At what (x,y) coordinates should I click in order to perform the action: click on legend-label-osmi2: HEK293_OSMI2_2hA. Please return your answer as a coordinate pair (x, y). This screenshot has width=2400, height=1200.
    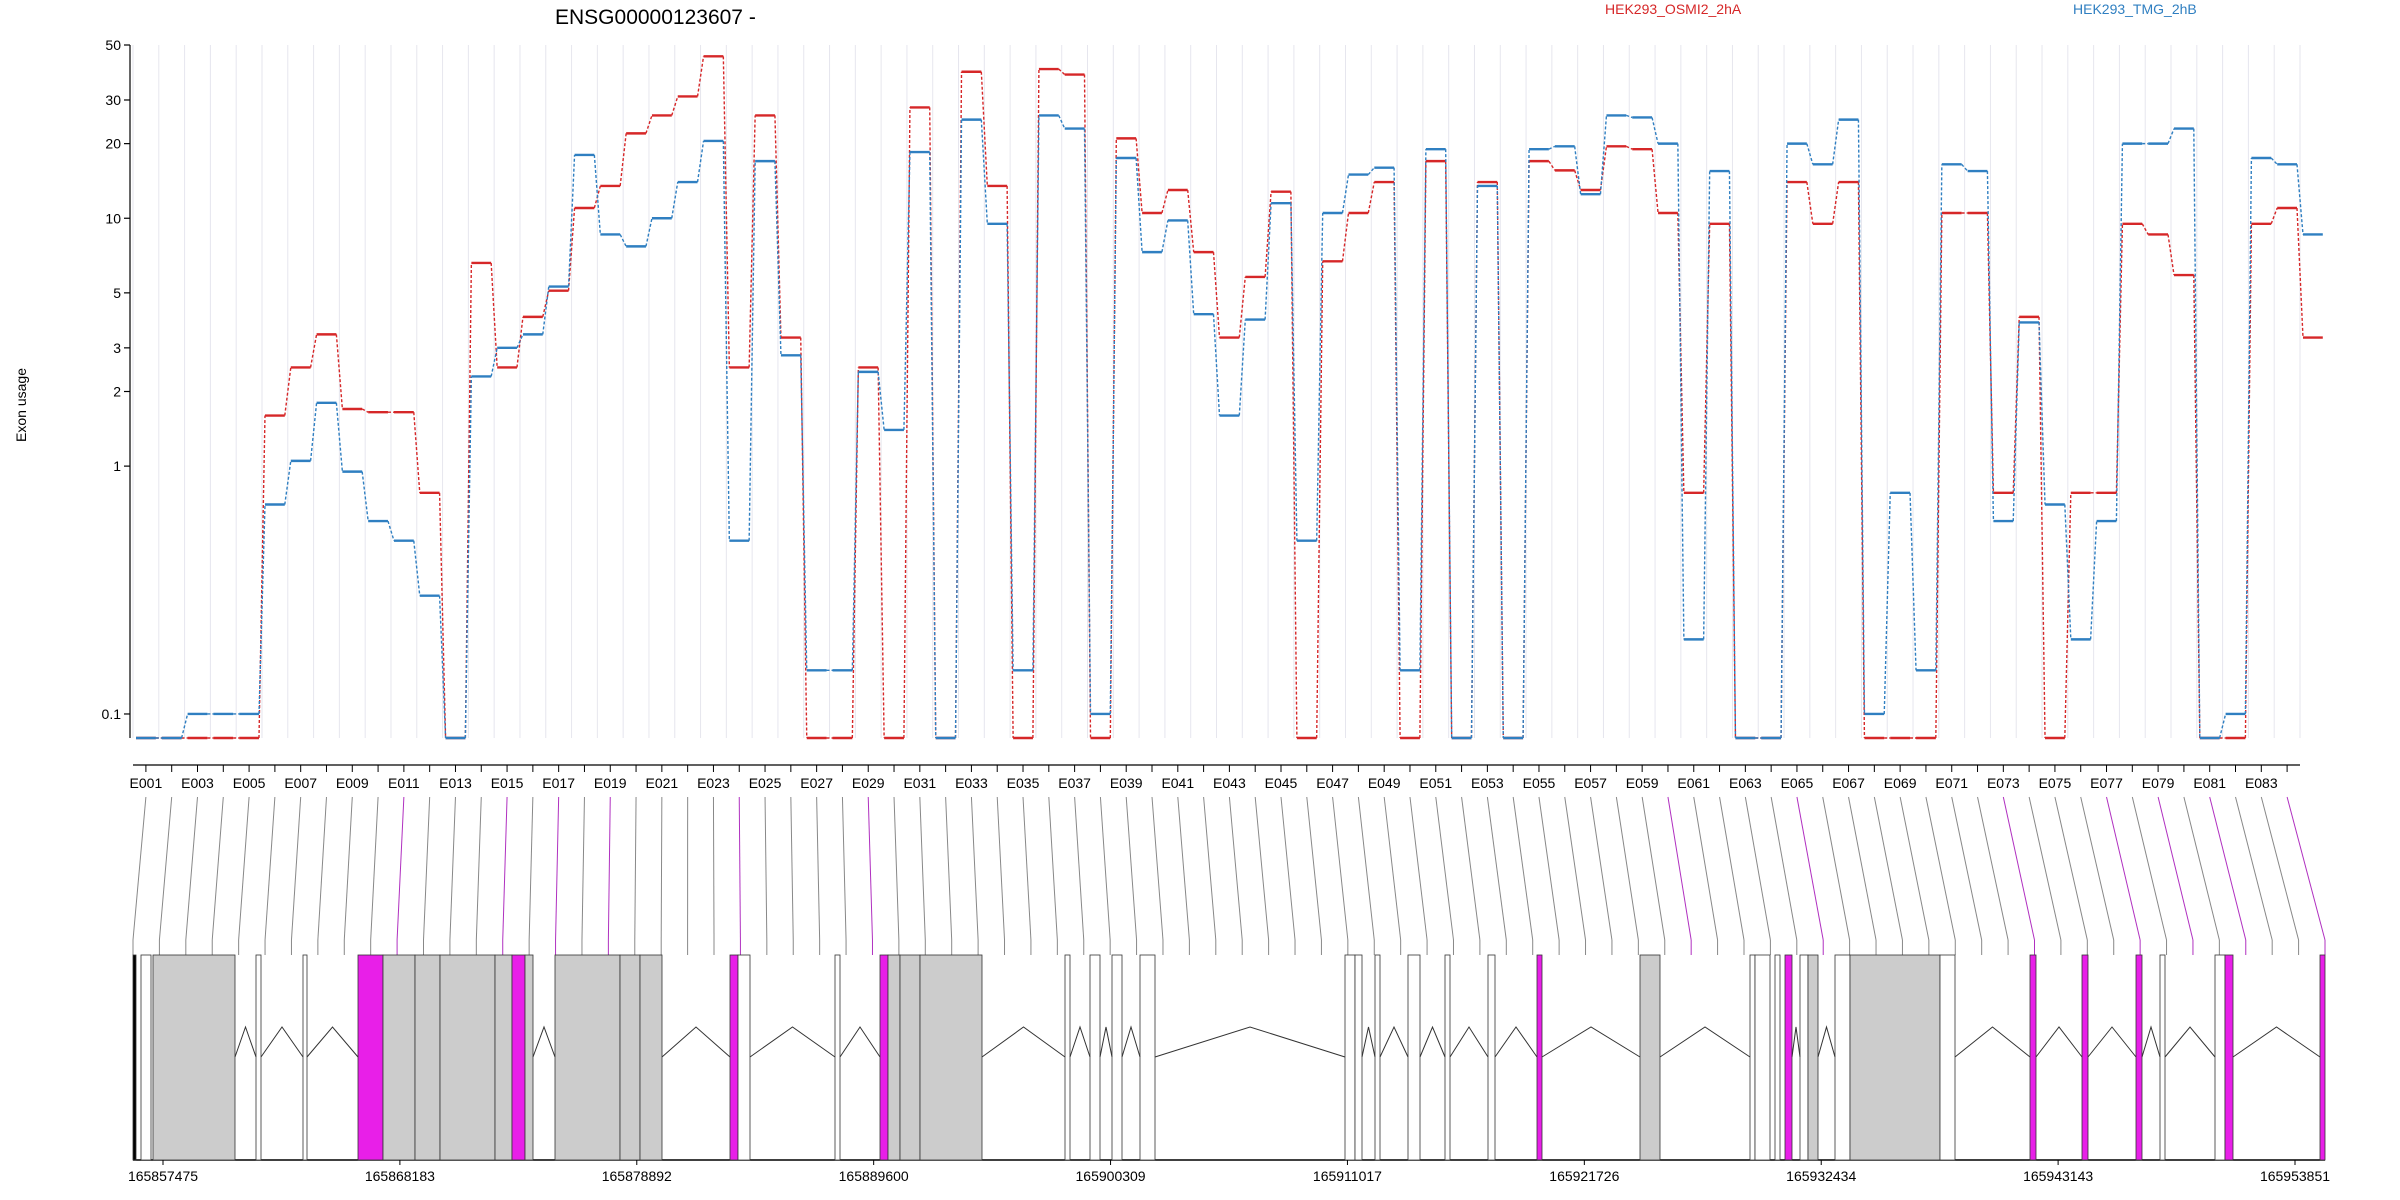
    Looking at the image, I should click on (1673, 9).